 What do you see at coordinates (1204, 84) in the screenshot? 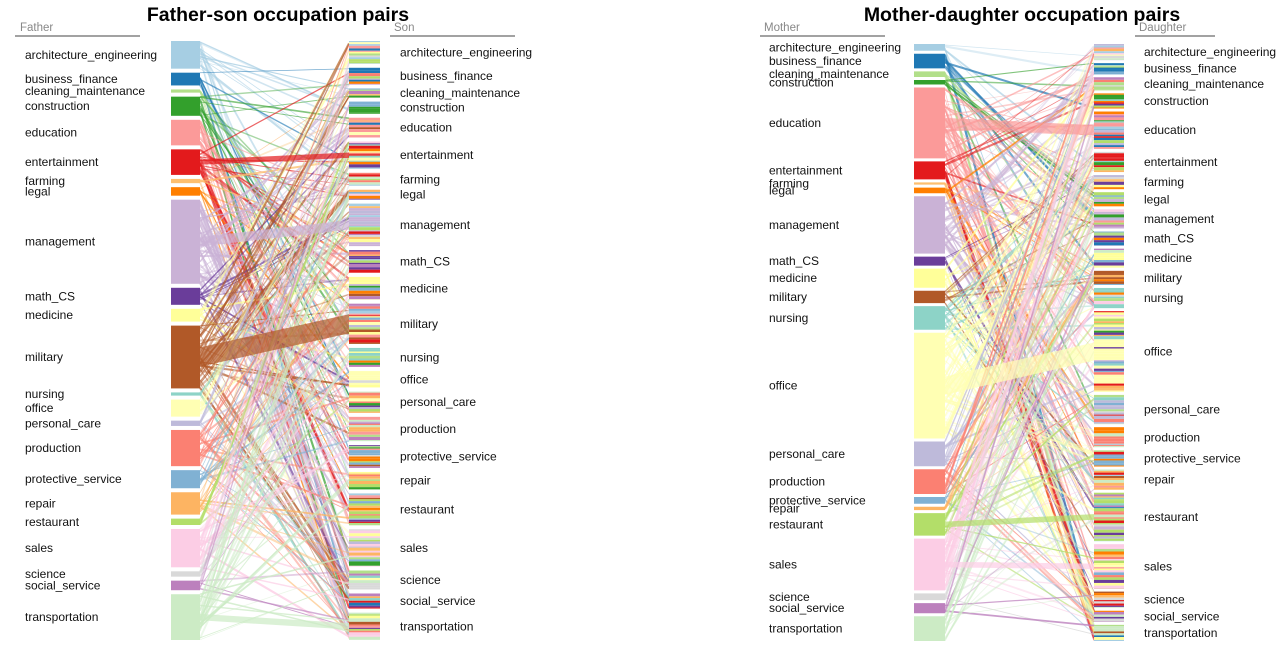
I see `right-label-cleaning_maintenance: cleaning_maintenance` at bounding box center [1204, 84].